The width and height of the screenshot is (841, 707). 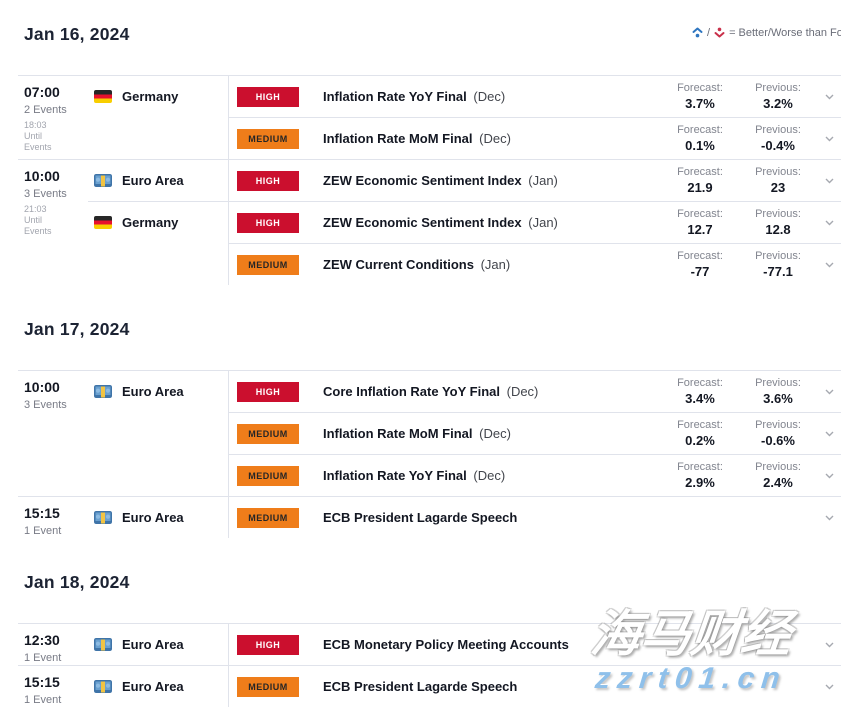 What do you see at coordinates (700, 475) in the screenshot?
I see `forecast-cell: Forecast: 2.9%` at bounding box center [700, 475].